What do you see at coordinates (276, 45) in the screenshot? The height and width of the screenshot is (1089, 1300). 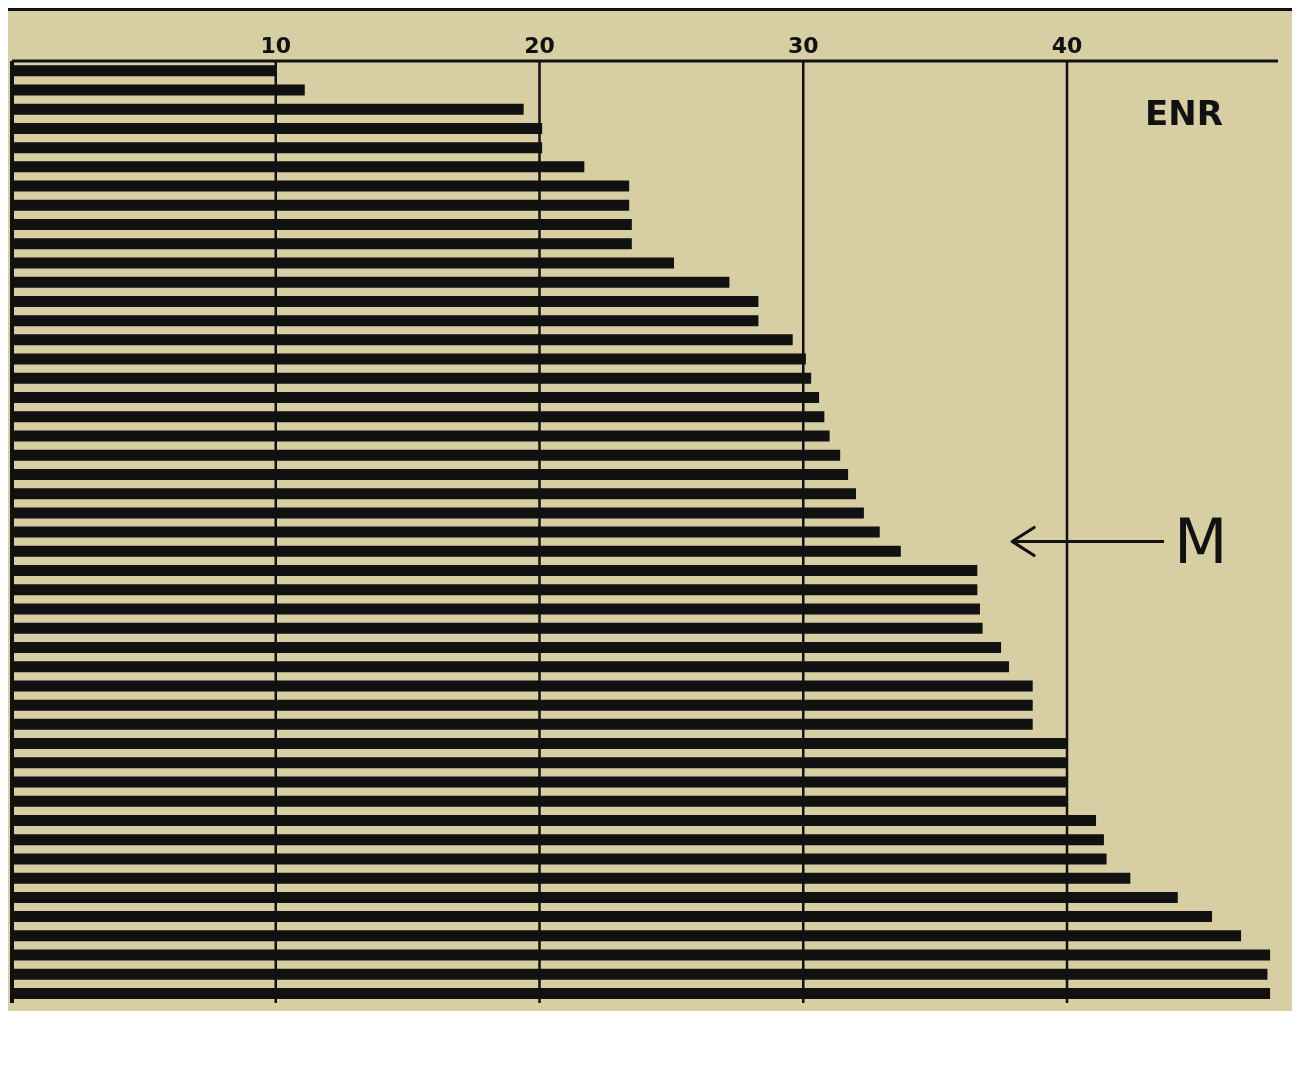 I see `x-tick-label: 10` at bounding box center [276, 45].